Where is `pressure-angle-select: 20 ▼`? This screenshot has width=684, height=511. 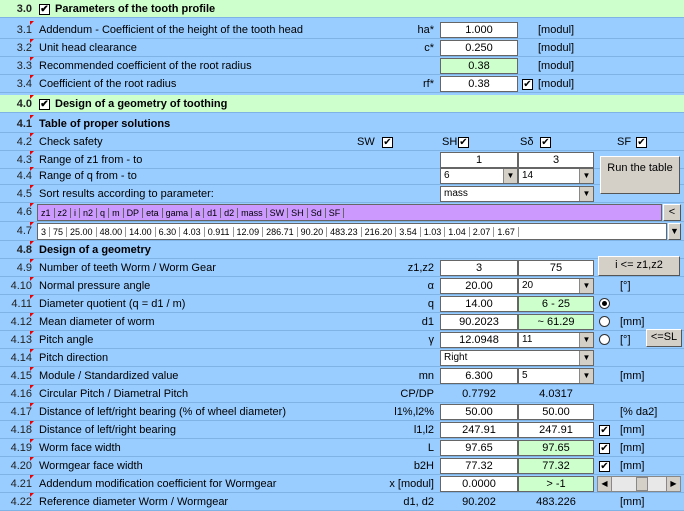
pressure-angle-select: 20 ▼ is located at coordinates (556, 286).